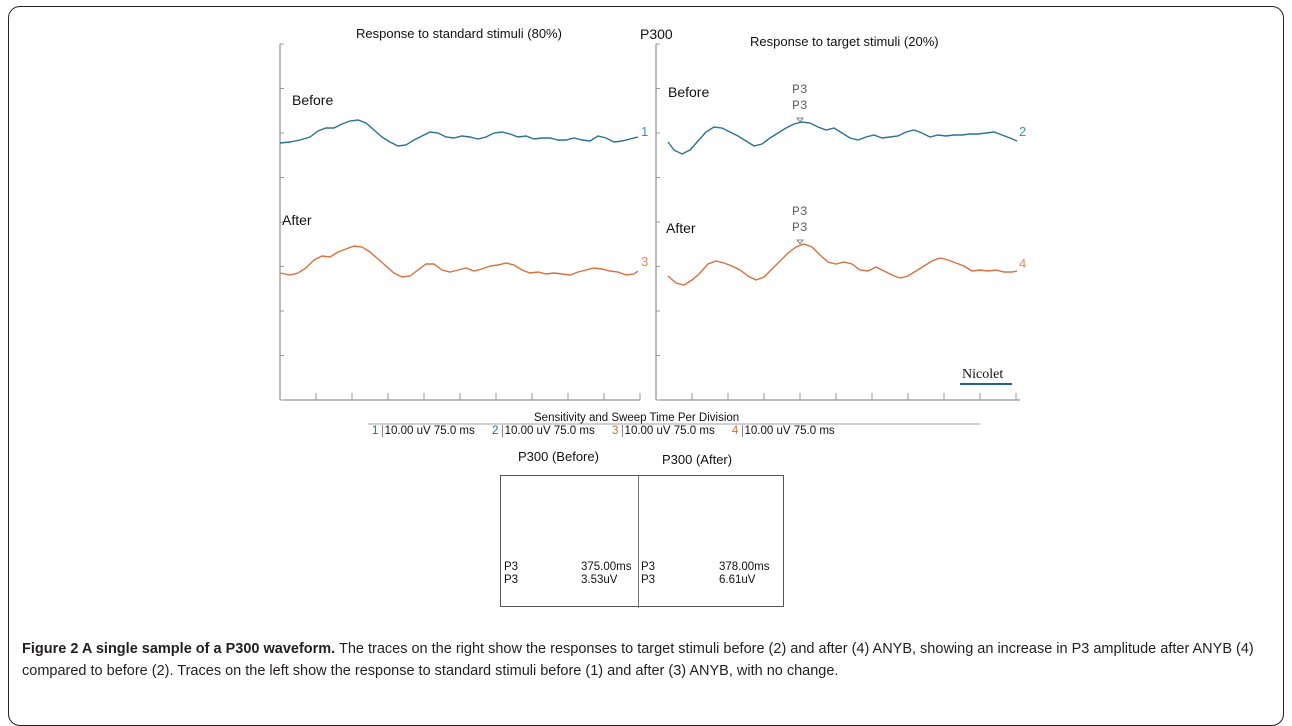  What do you see at coordinates (648, 580) in the screenshot?
I see `summary-after-label-2: P3` at bounding box center [648, 580].